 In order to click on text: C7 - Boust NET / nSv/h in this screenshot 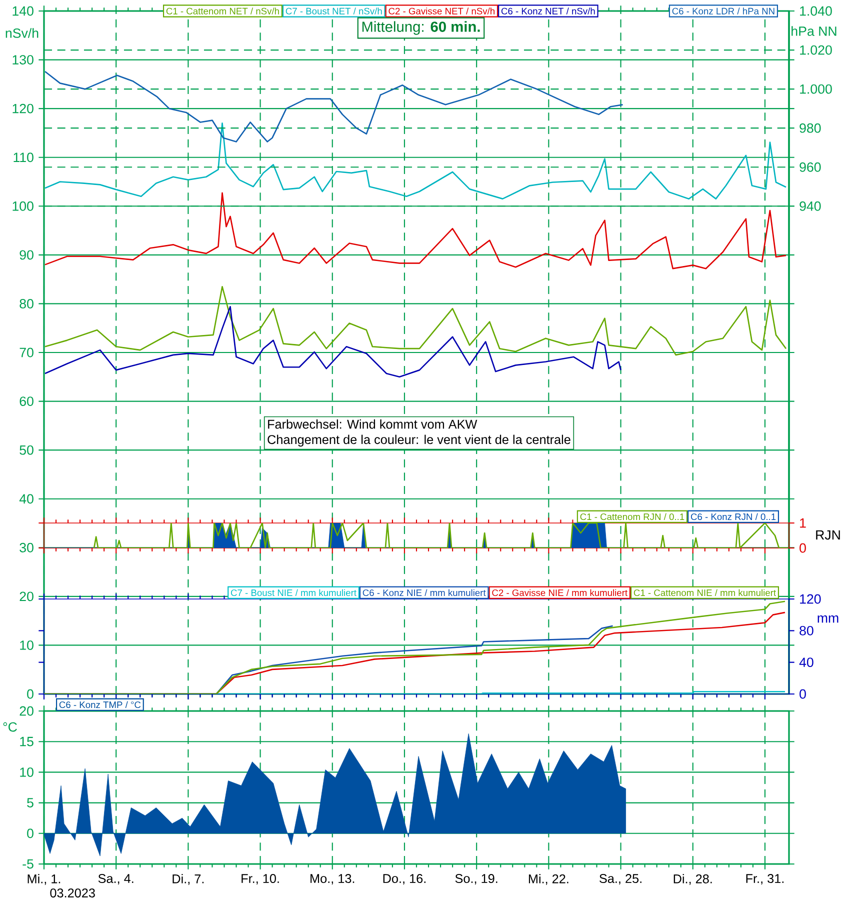, I will do `click(334, 11)`.